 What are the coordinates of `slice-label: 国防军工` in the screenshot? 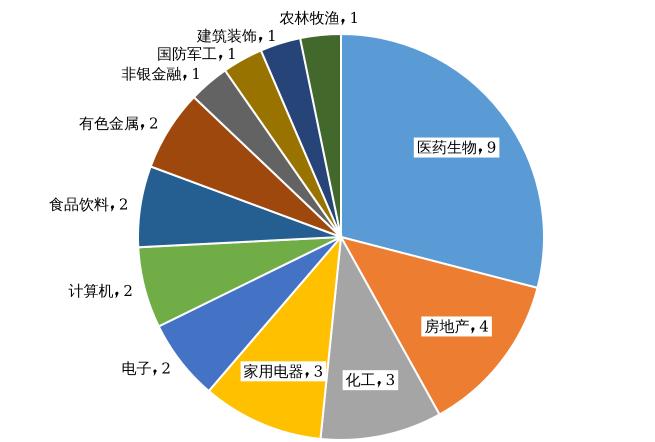 It's located at (187, 54).